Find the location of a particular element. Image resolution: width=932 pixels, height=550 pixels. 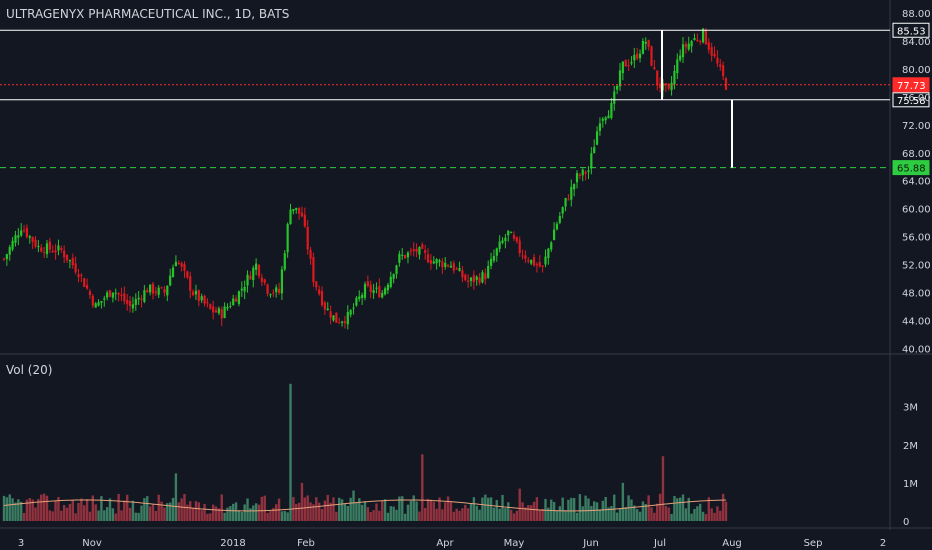

volume-ma-line is located at coordinates (365, 505).